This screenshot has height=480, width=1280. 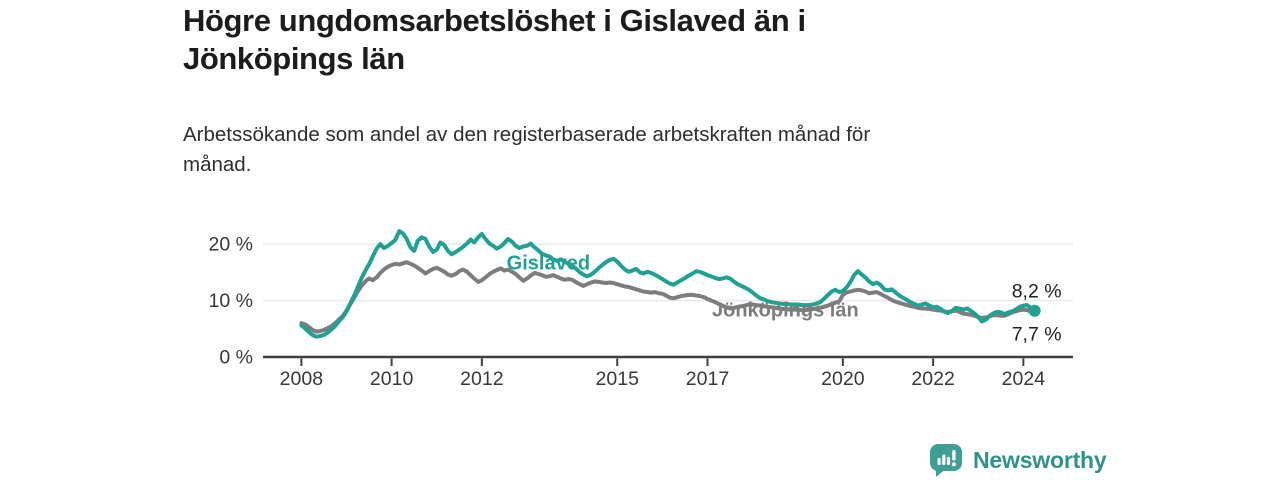 I want to click on x-tick-label-2017: 2017, so click(x=707, y=379).